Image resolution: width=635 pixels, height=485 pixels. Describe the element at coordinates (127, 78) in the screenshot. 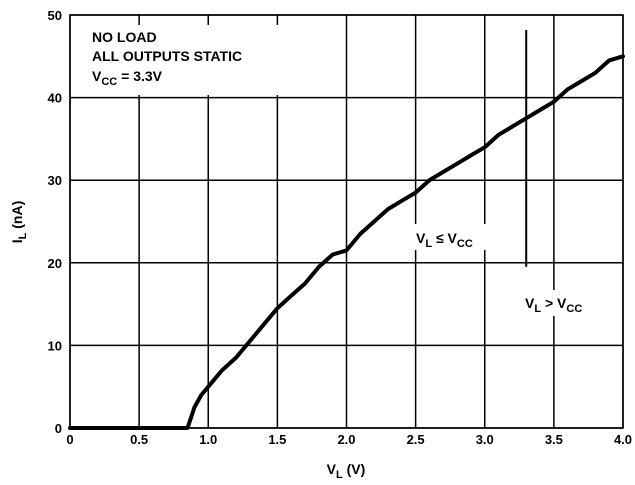

I see `annotation-vcc: VCC = 3.3V` at that location.